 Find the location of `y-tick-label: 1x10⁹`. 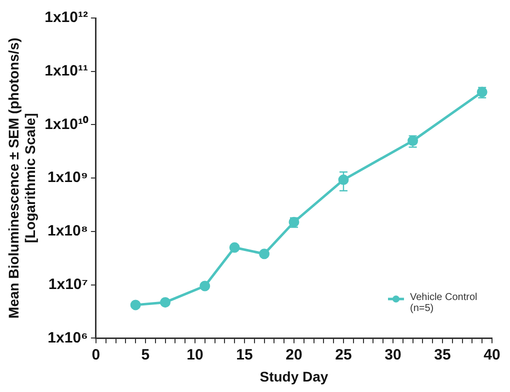

y-tick-label: 1x10⁹ is located at coordinates (67, 177).